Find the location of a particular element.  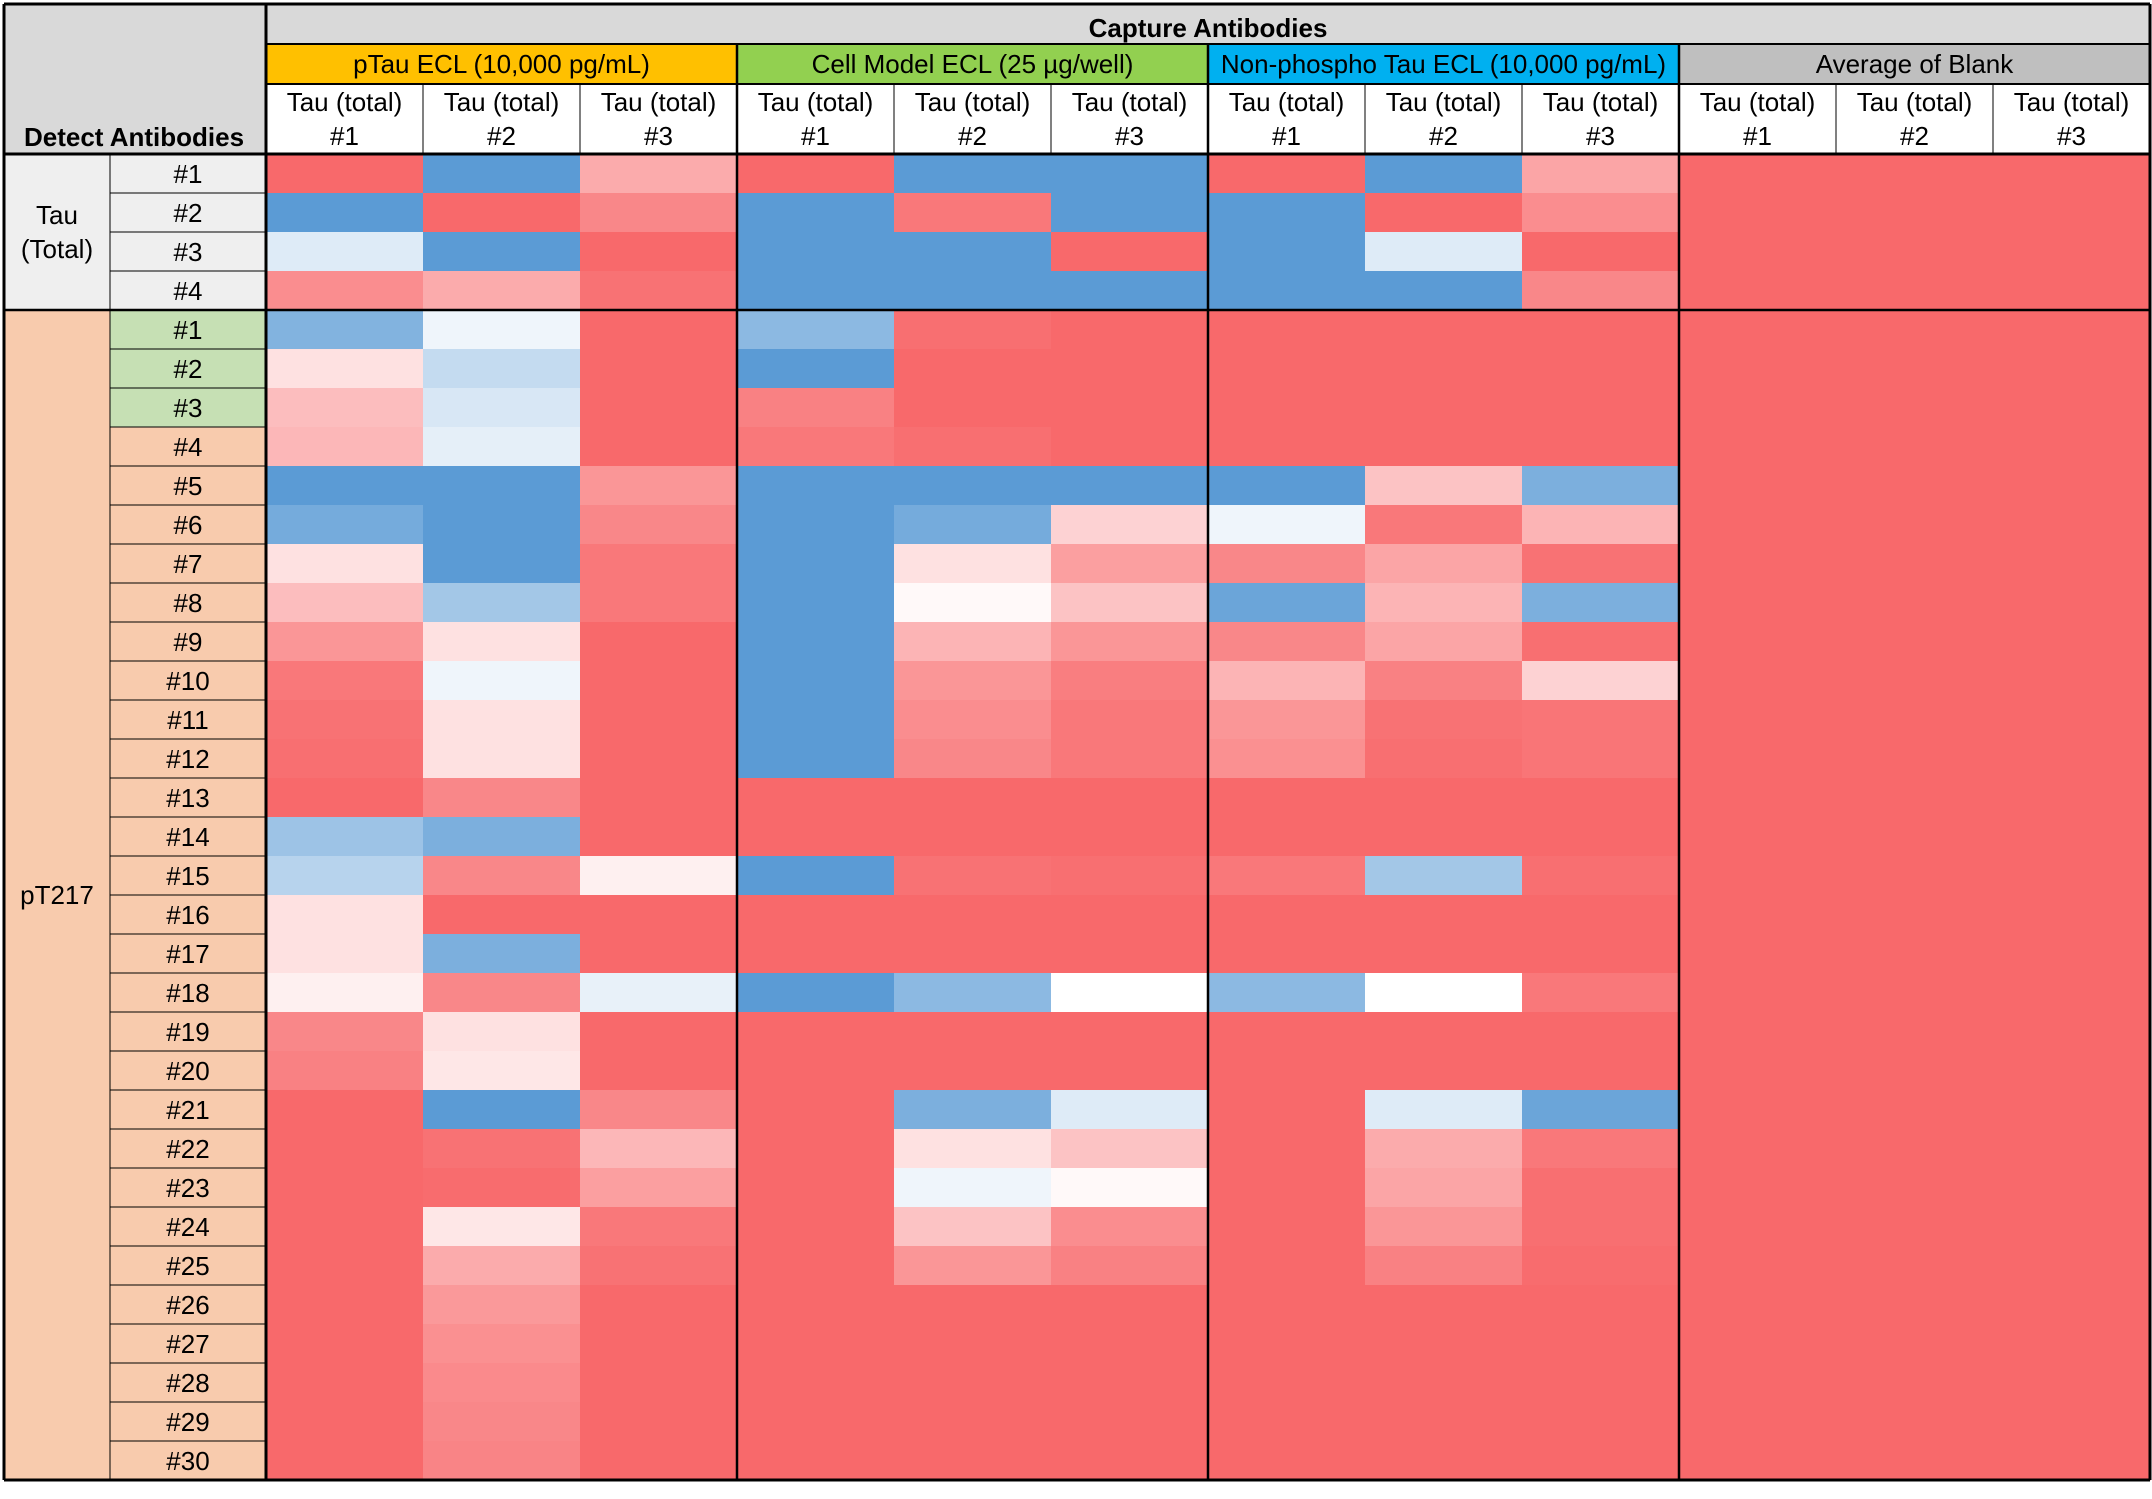

row-label-7: #3 is located at coordinates (188, 408).